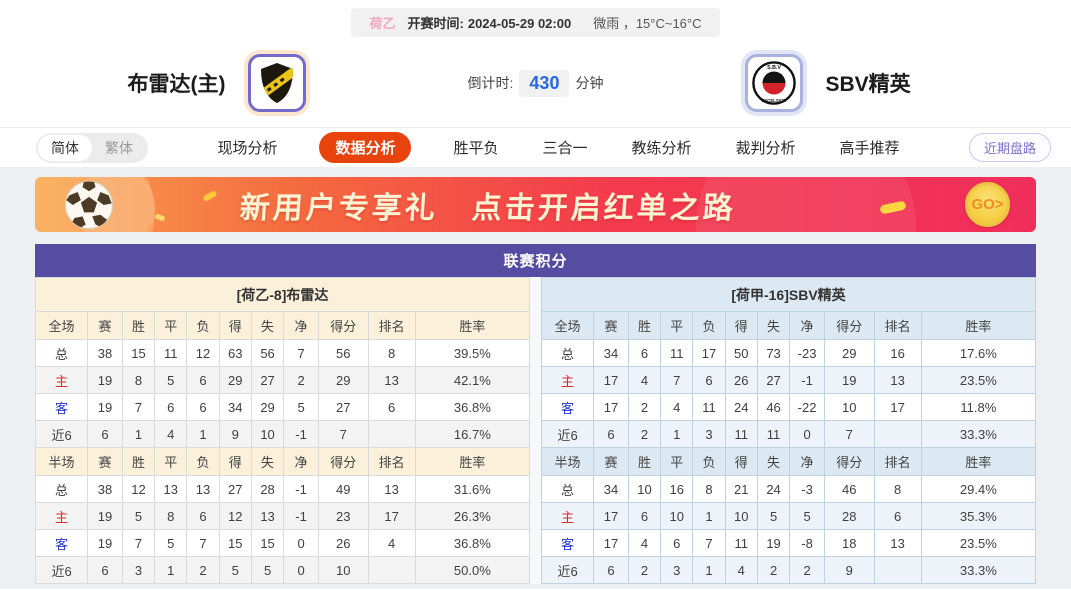  What do you see at coordinates (472, 489) in the screenshot?
I see `stat-cell: 31.6%` at bounding box center [472, 489].